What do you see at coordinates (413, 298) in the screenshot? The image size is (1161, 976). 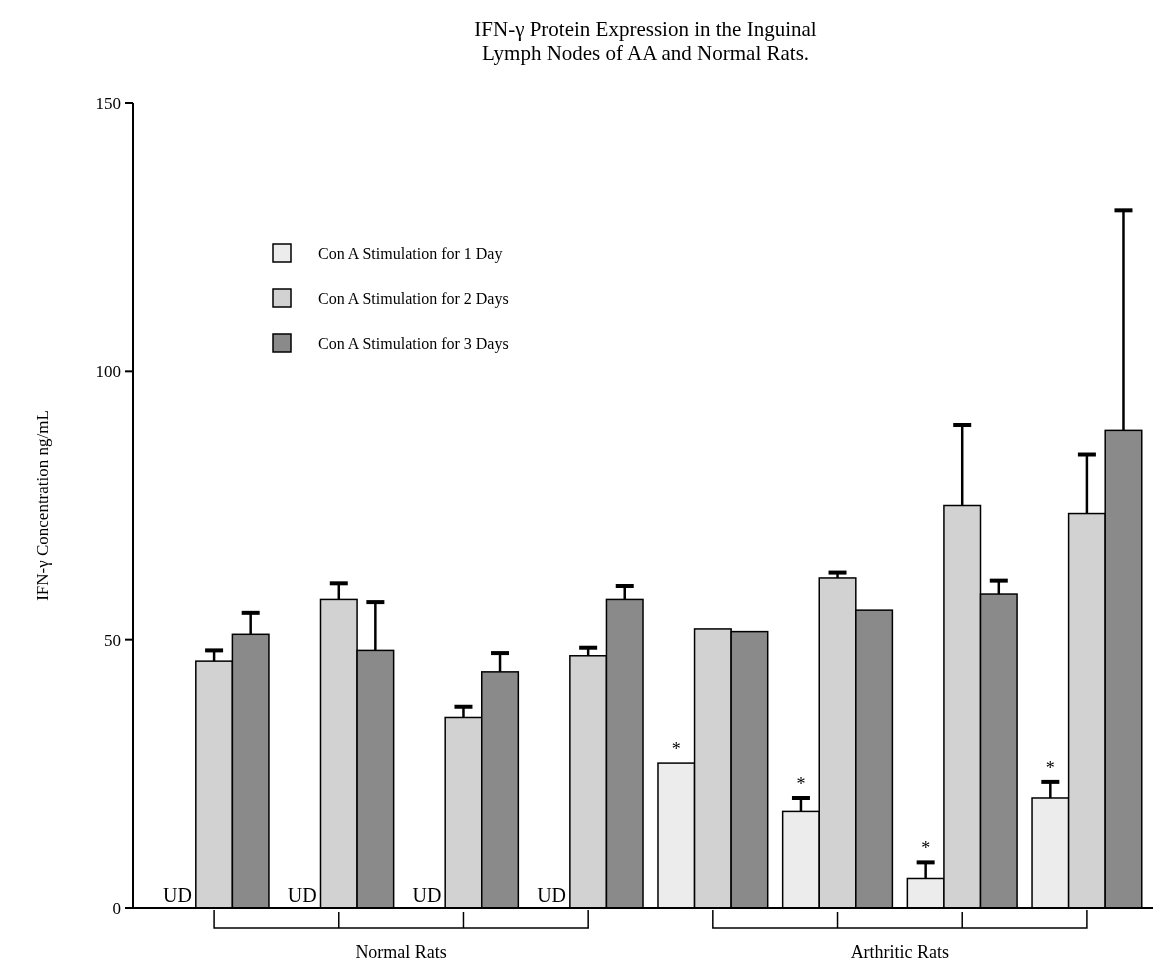 I see `legend-label: Con A Stimulation for 2 Days` at bounding box center [413, 298].